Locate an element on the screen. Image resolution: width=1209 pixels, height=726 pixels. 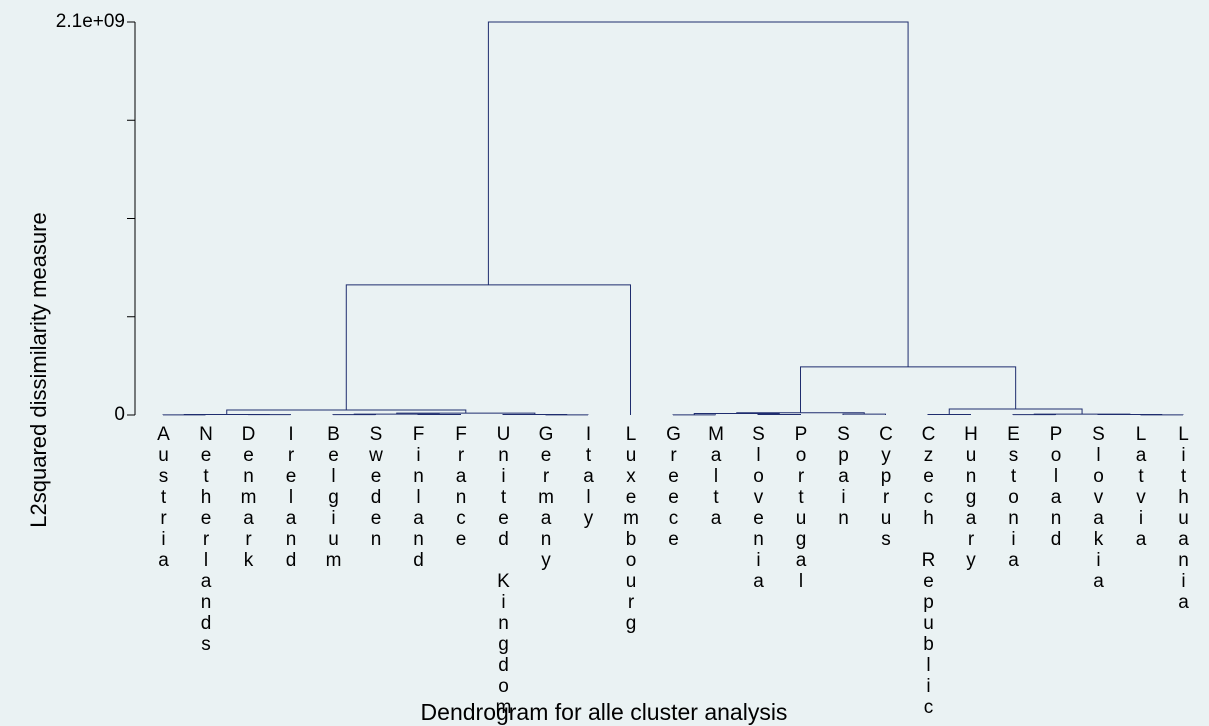
leaf-label: Greece is located at coordinates (673, 487).